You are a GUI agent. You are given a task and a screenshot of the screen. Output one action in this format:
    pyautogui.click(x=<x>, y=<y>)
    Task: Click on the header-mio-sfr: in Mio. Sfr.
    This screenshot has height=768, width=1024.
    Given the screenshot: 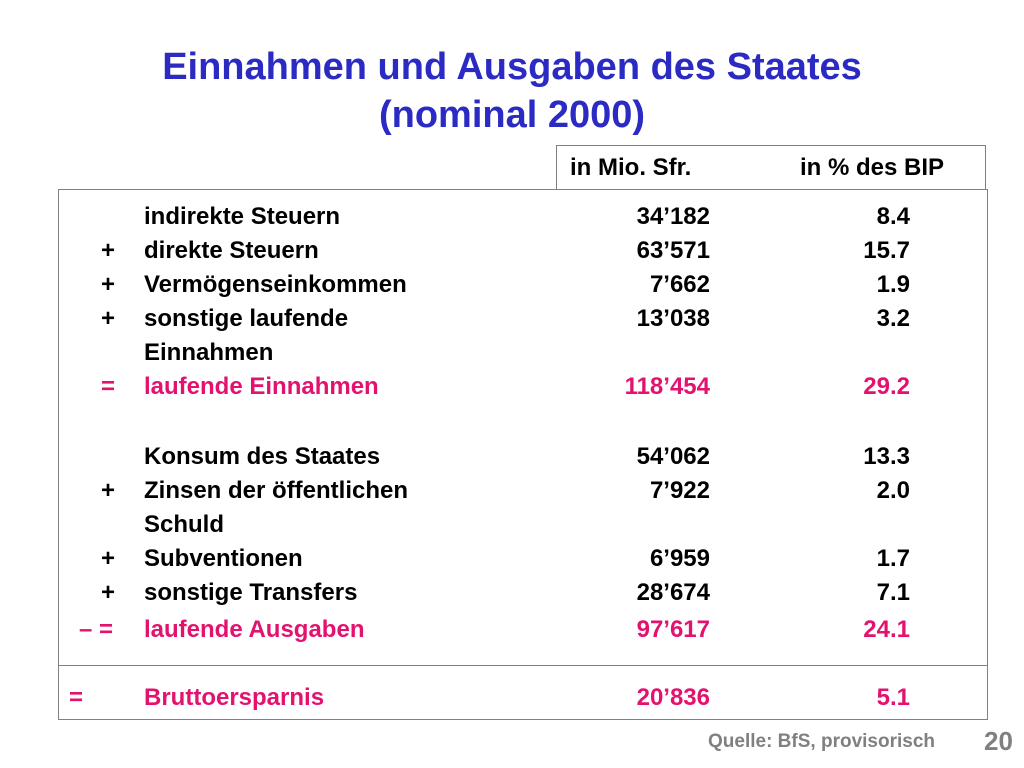 What is the action you would take?
    pyautogui.click(x=631, y=167)
    